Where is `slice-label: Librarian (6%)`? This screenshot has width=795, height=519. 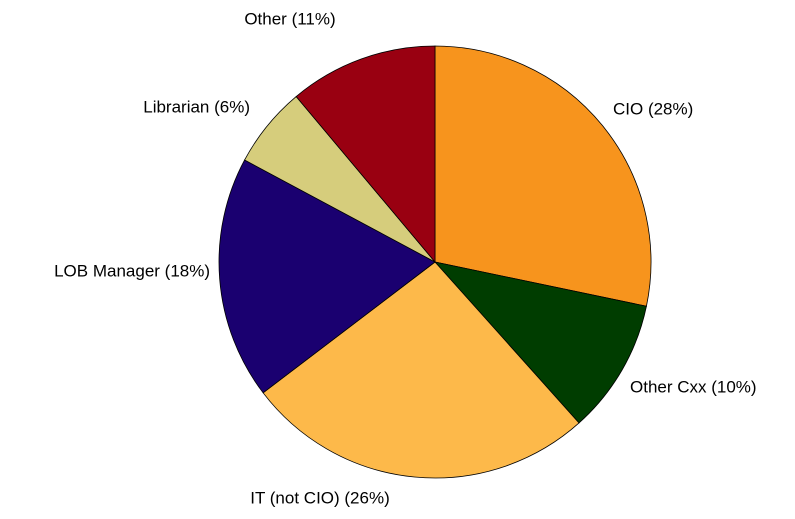
slice-label: Librarian (6%) is located at coordinates (196, 106).